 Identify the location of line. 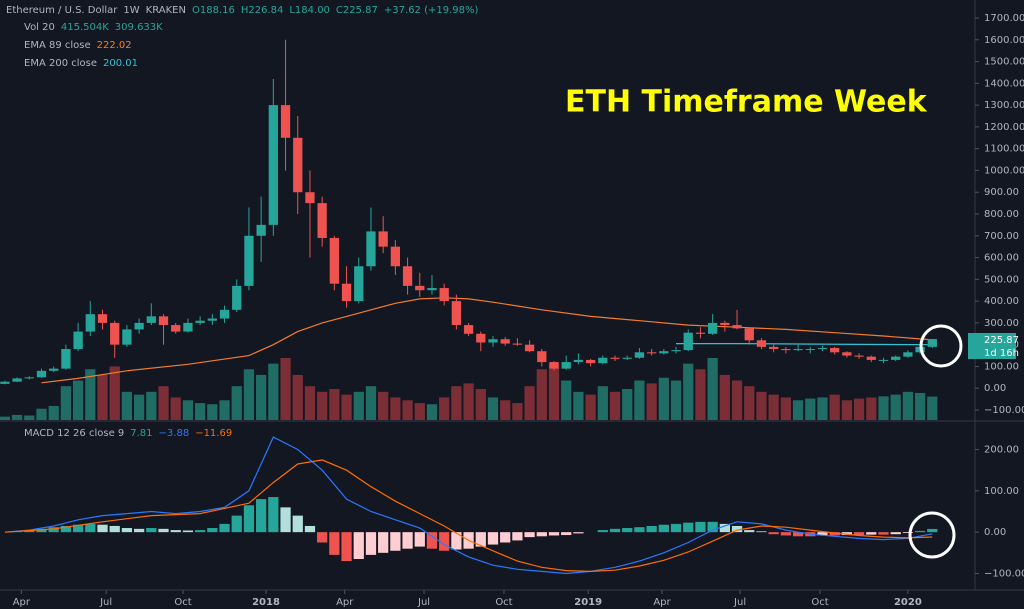
(487, 340).